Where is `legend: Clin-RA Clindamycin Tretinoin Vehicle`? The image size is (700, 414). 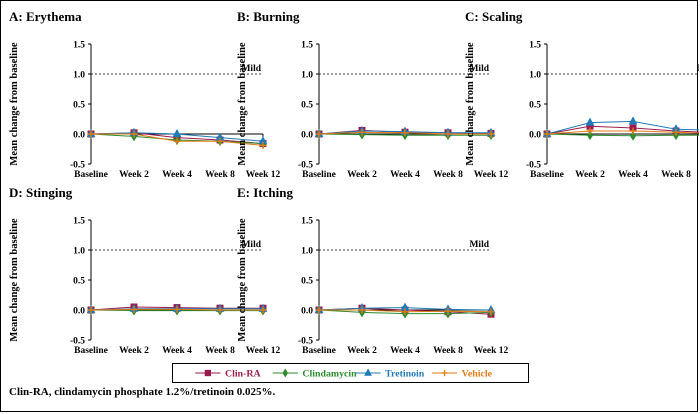 legend: Clin-RA Clindamycin Tretinoin Vehicle is located at coordinates (350, 373).